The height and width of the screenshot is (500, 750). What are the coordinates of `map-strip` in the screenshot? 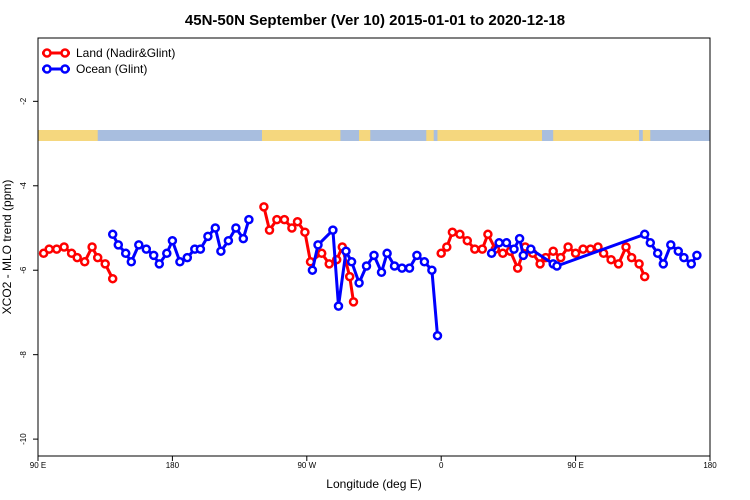 It's located at (374, 135).